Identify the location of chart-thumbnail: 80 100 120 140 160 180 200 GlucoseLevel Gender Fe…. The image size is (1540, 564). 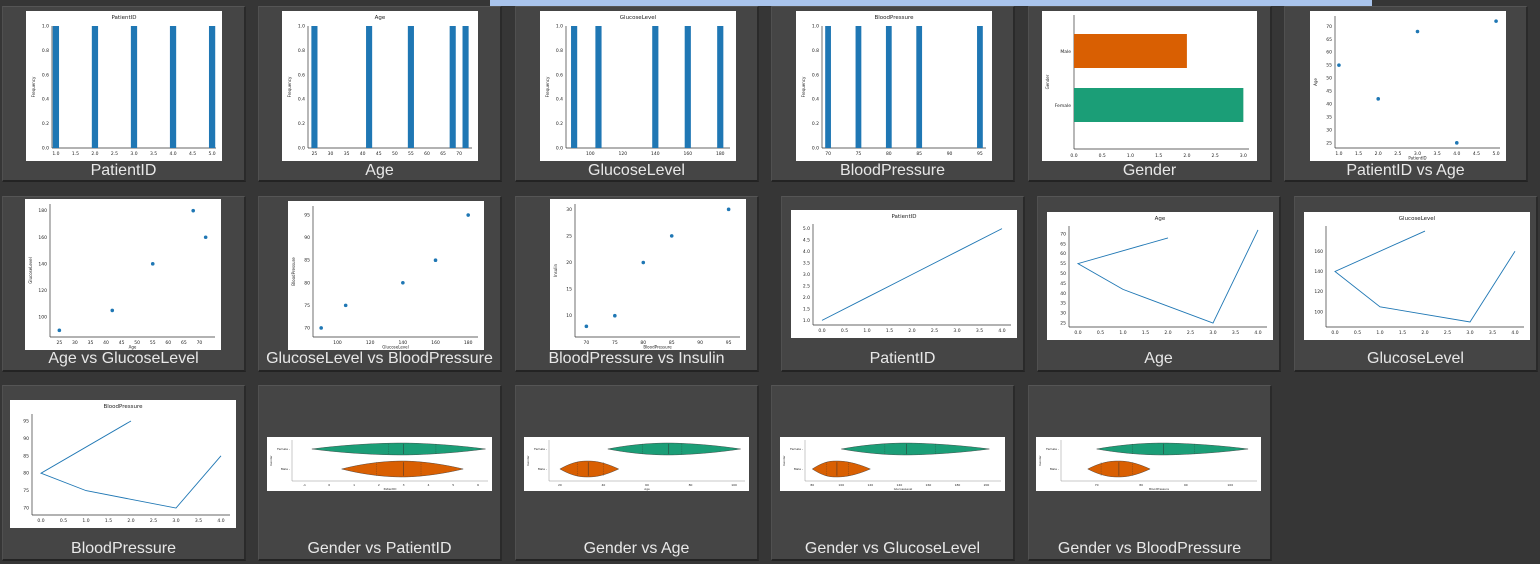
(892, 464).